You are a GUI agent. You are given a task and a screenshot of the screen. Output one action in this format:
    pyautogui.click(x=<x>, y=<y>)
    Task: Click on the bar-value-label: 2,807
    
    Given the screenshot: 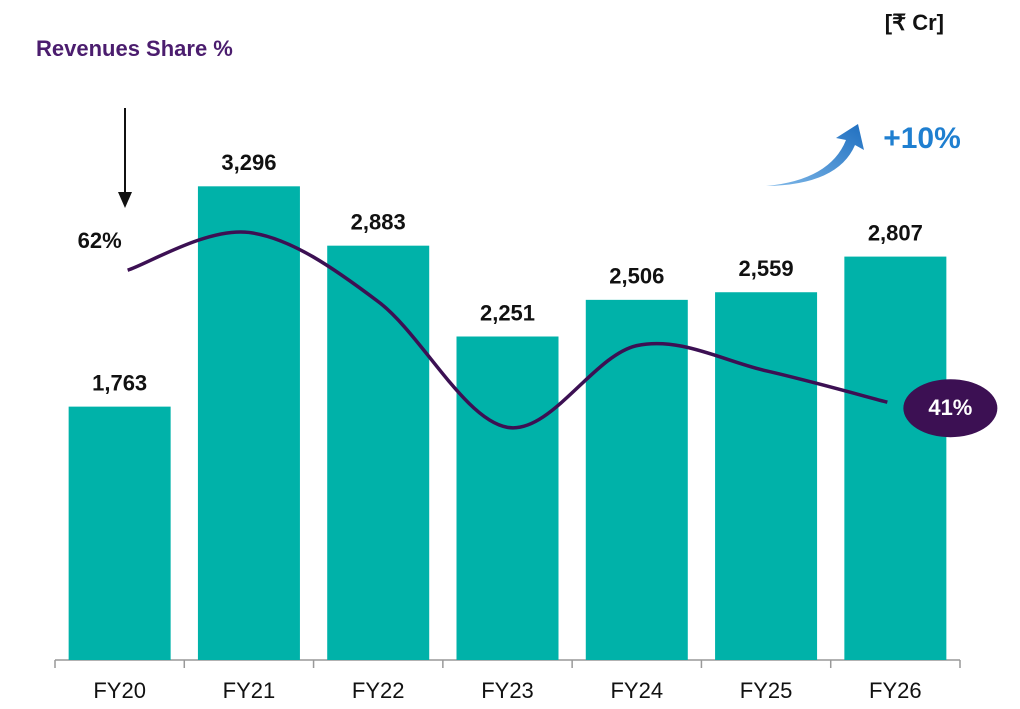 What is the action you would take?
    pyautogui.click(x=895, y=232)
    